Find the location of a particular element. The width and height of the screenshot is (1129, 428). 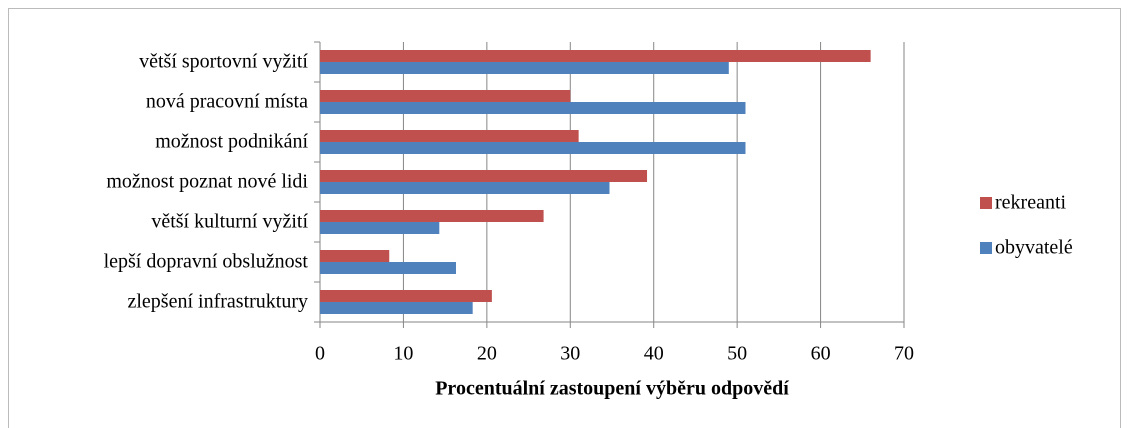

x-tick-label: 40 is located at coordinates (654, 354).